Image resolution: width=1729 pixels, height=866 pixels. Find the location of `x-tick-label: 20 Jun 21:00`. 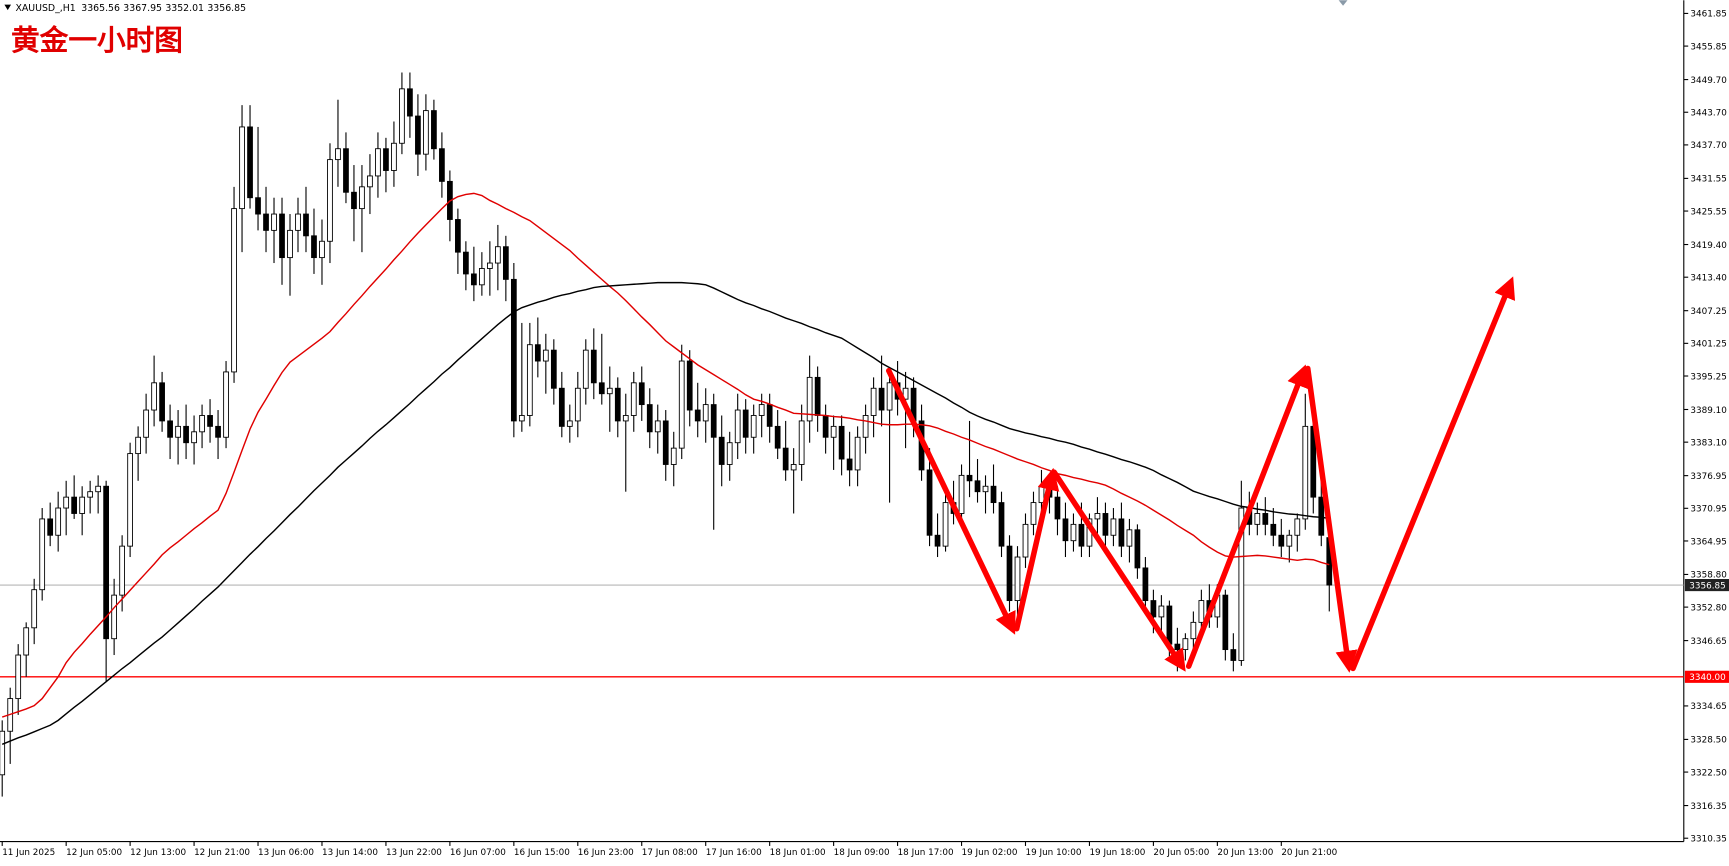

x-tick-label: 20 Jun 21:00 is located at coordinates (1309, 853).